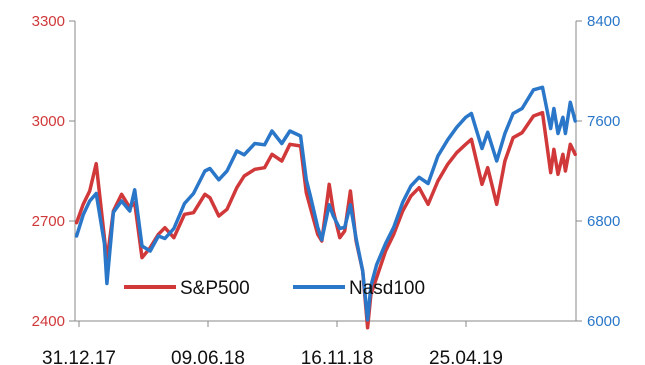  I want to click on right-tick-label: 6000, so click(603, 321).